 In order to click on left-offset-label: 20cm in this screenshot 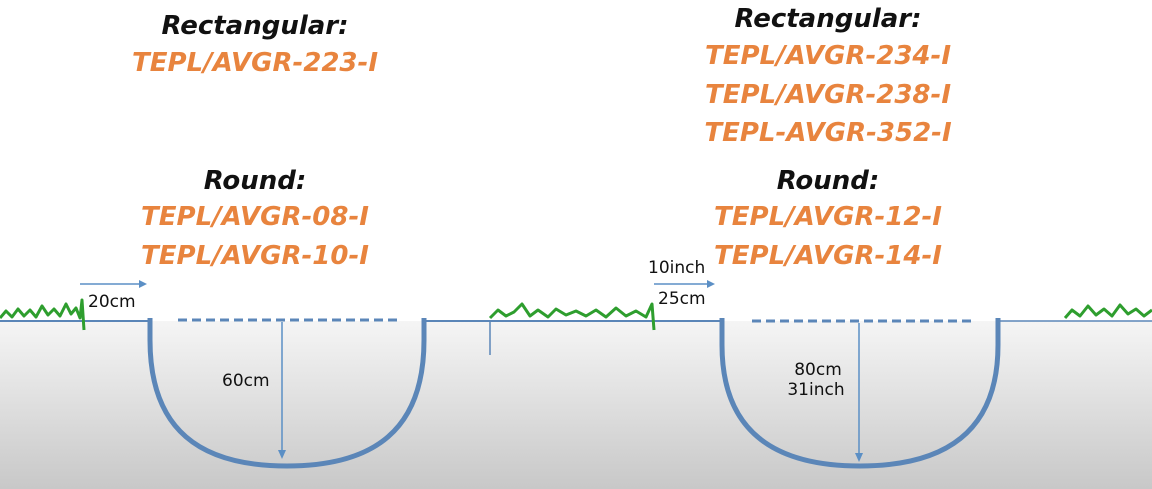, I will do `click(112, 302)`.